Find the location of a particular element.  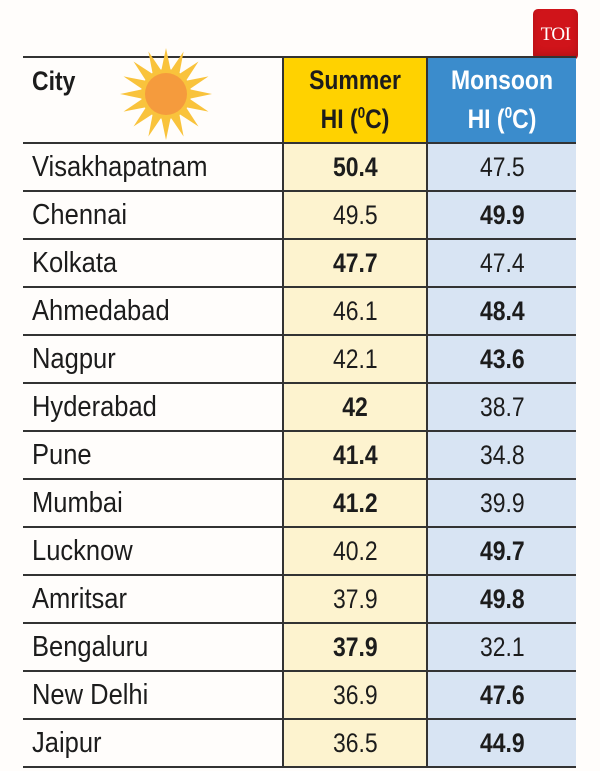

city-cell: Ahmedabad is located at coordinates (152, 311).